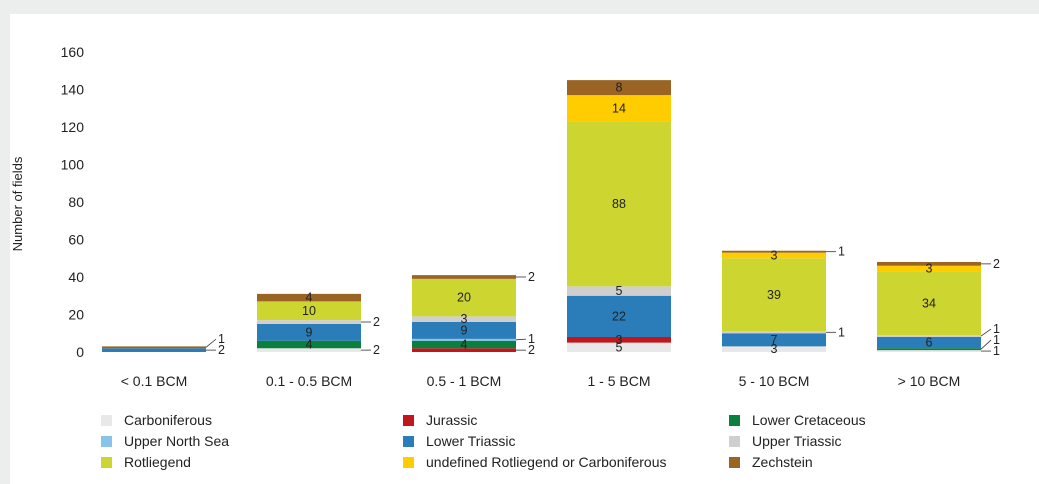 The height and width of the screenshot is (484, 1039). I want to click on y-tick-label: 20, so click(76, 315).